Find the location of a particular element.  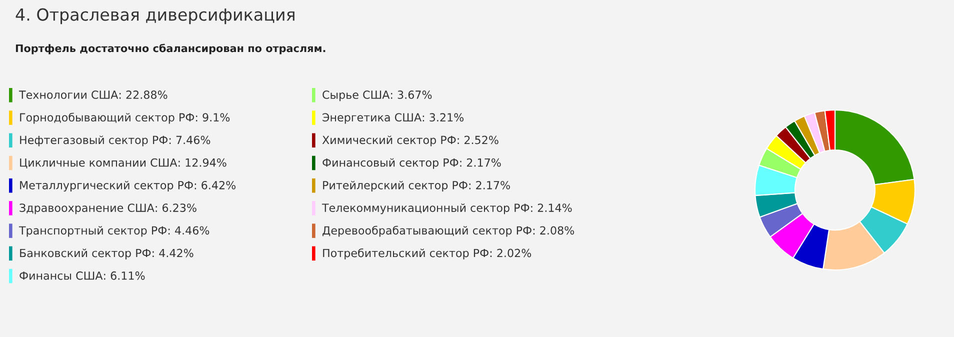

legend-label: Энергетика США: 3.21% is located at coordinates (393, 118).